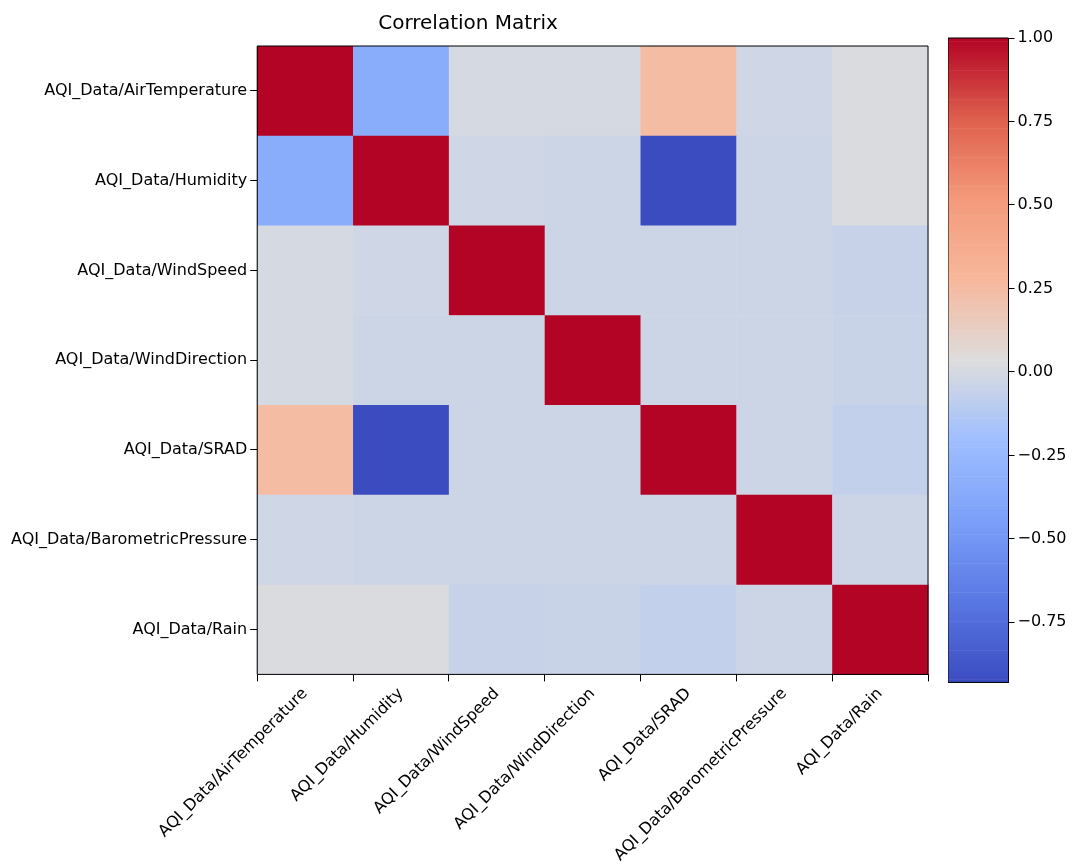 This screenshot has width=1078, height=867. Describe the element at coordinates (1035, 371) in the screenshot. I see `color-bar-label: 0.00` at that location.